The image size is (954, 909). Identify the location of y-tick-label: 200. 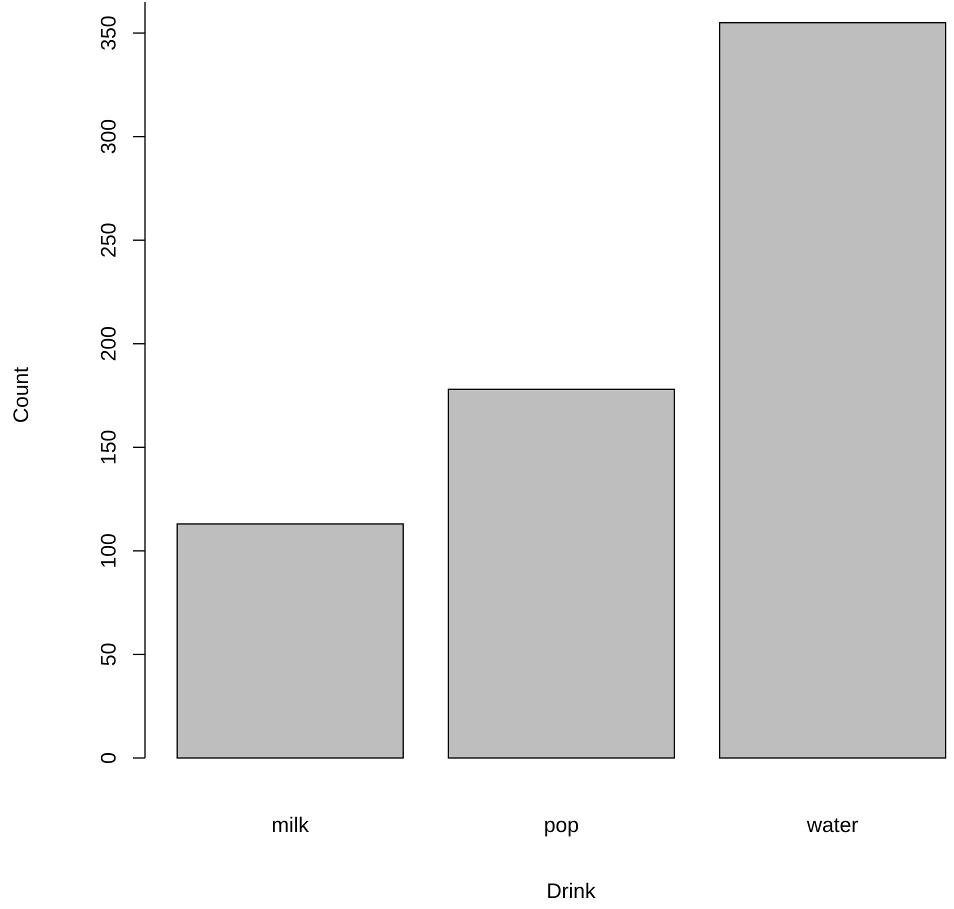
(108, 344).